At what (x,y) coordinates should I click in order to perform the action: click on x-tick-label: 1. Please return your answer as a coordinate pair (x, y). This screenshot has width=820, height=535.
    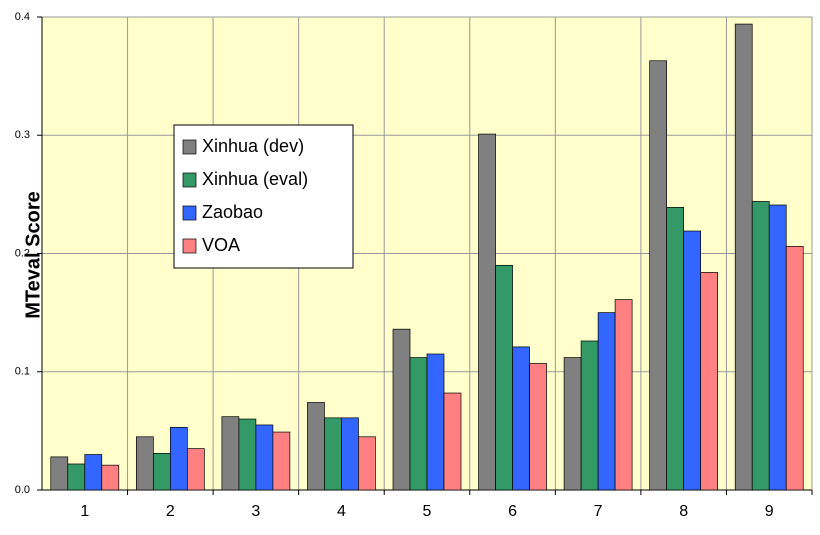
    Looking at the image, I should click on (84, 511).